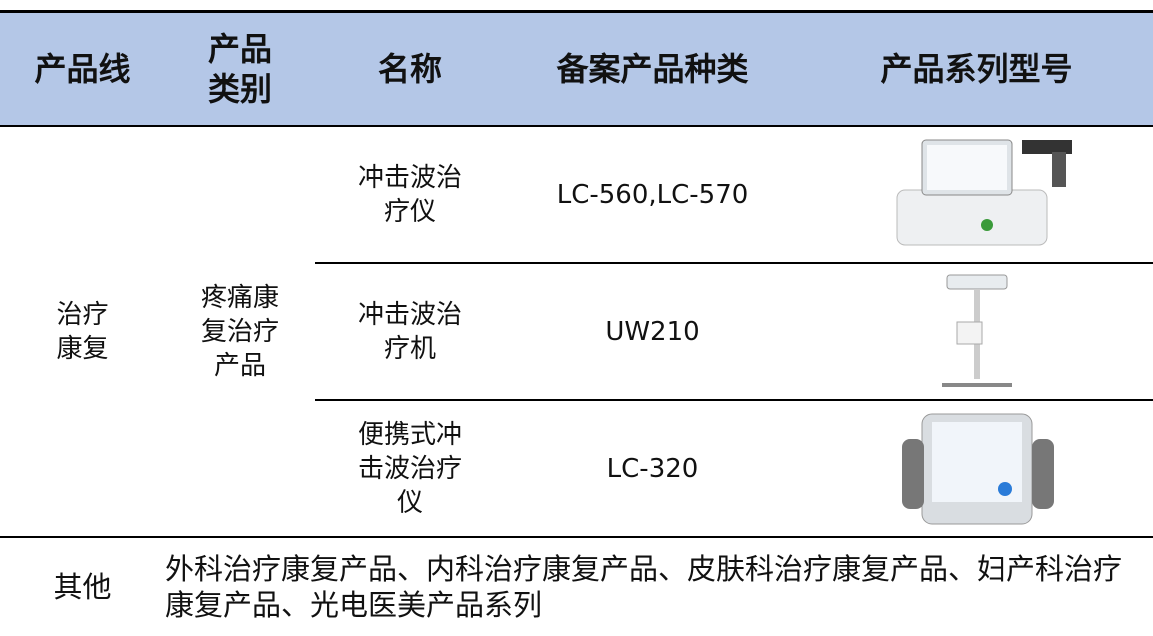 The image size is (1153, 636). I want to click on cell-text: LC-320, so click(652, 468).